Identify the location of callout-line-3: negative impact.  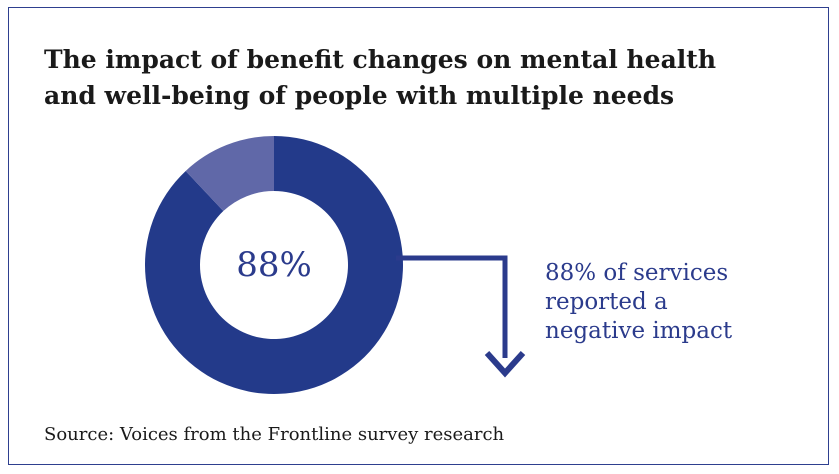
(639, 331).